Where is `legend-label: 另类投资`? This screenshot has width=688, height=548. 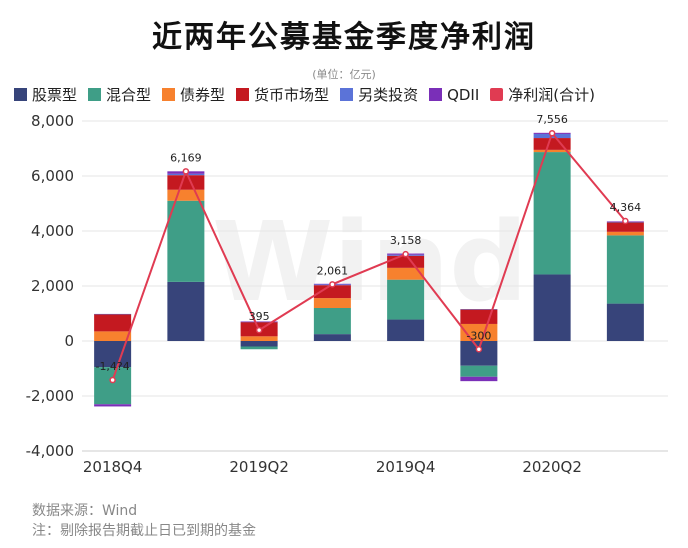 legend-label: 另类投资 is located at coordinates (388, 95).